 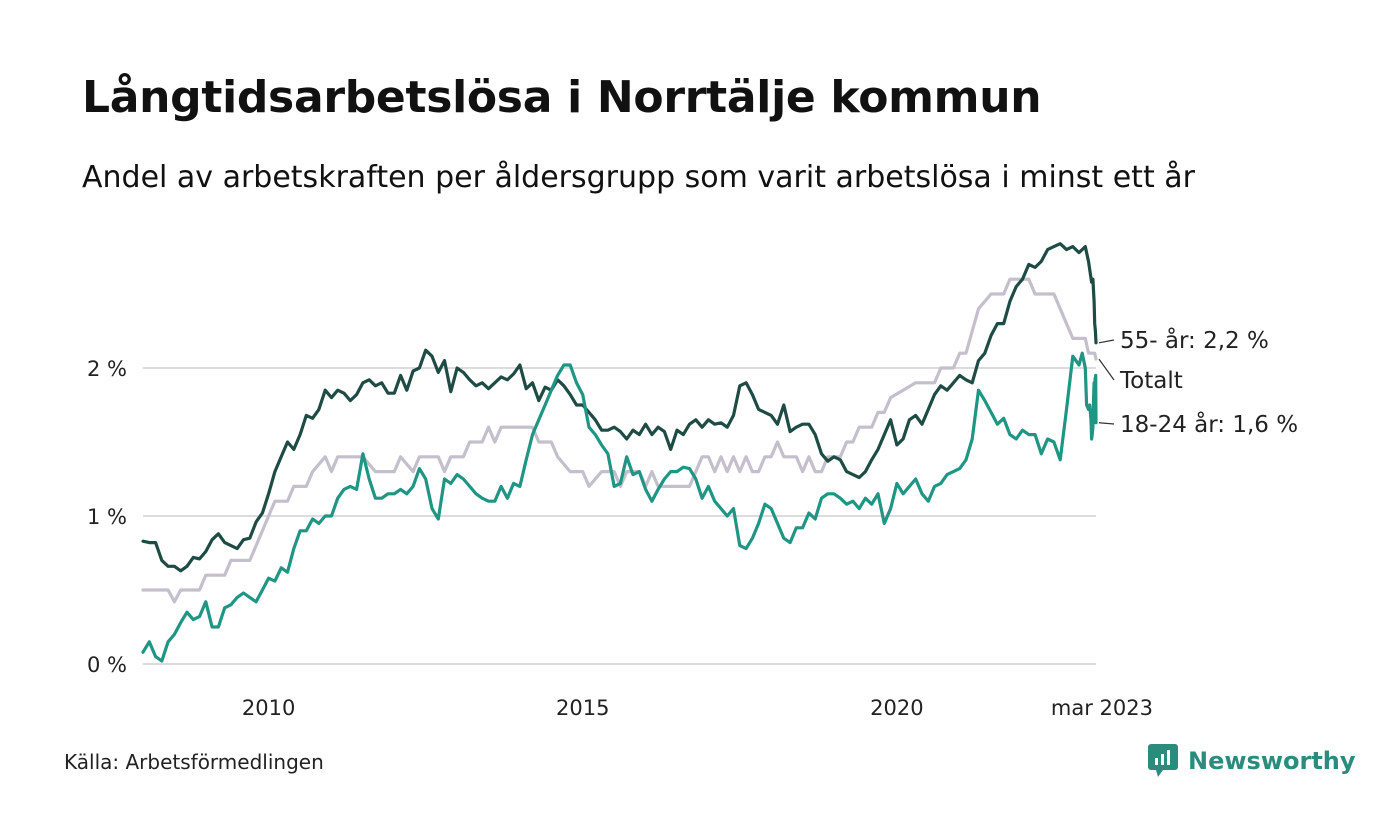 I want to click on y-tick-label: 1 %, so click(x=107, y=517).